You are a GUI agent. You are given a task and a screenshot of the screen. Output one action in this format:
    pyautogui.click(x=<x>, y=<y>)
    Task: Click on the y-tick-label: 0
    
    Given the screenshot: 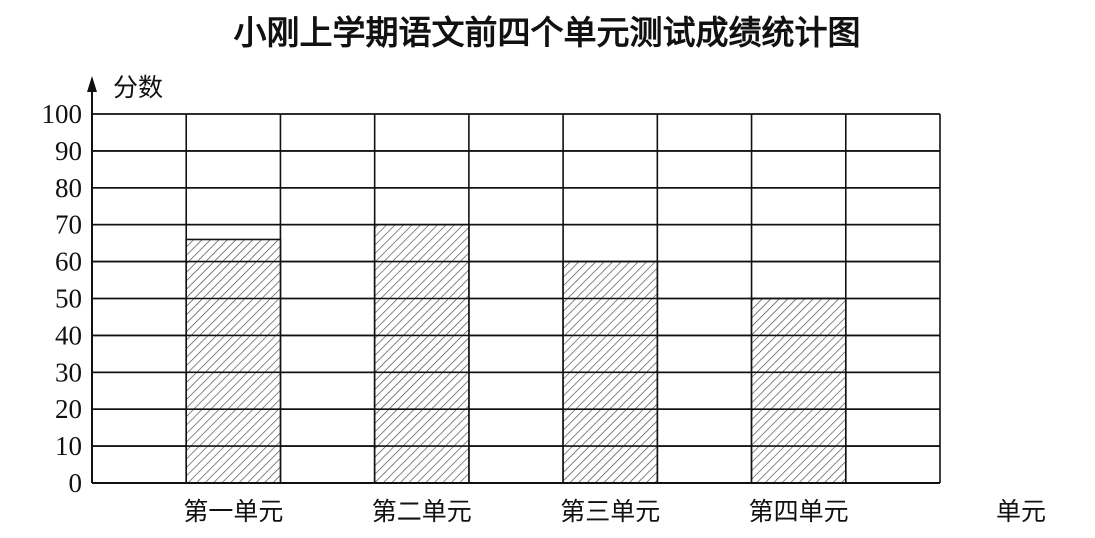 What is the action you would take?
    pyautogui.click(x=76, y=483)
    